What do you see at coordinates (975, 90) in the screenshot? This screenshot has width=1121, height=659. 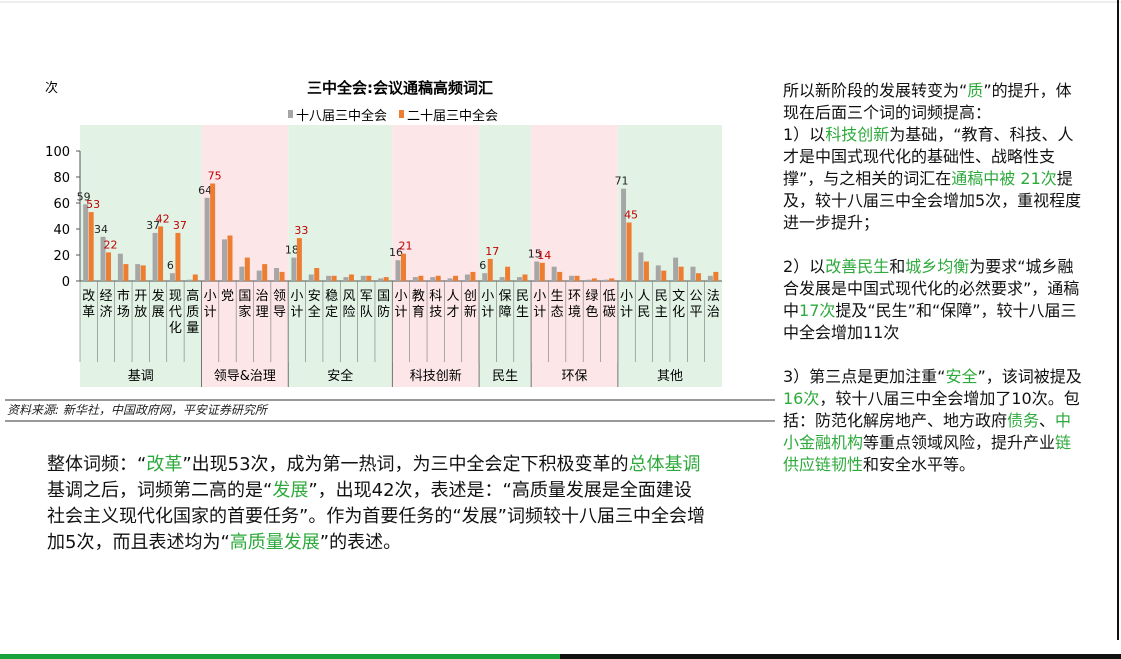 I see `highlight: 质` at bounding box center [975, 90].